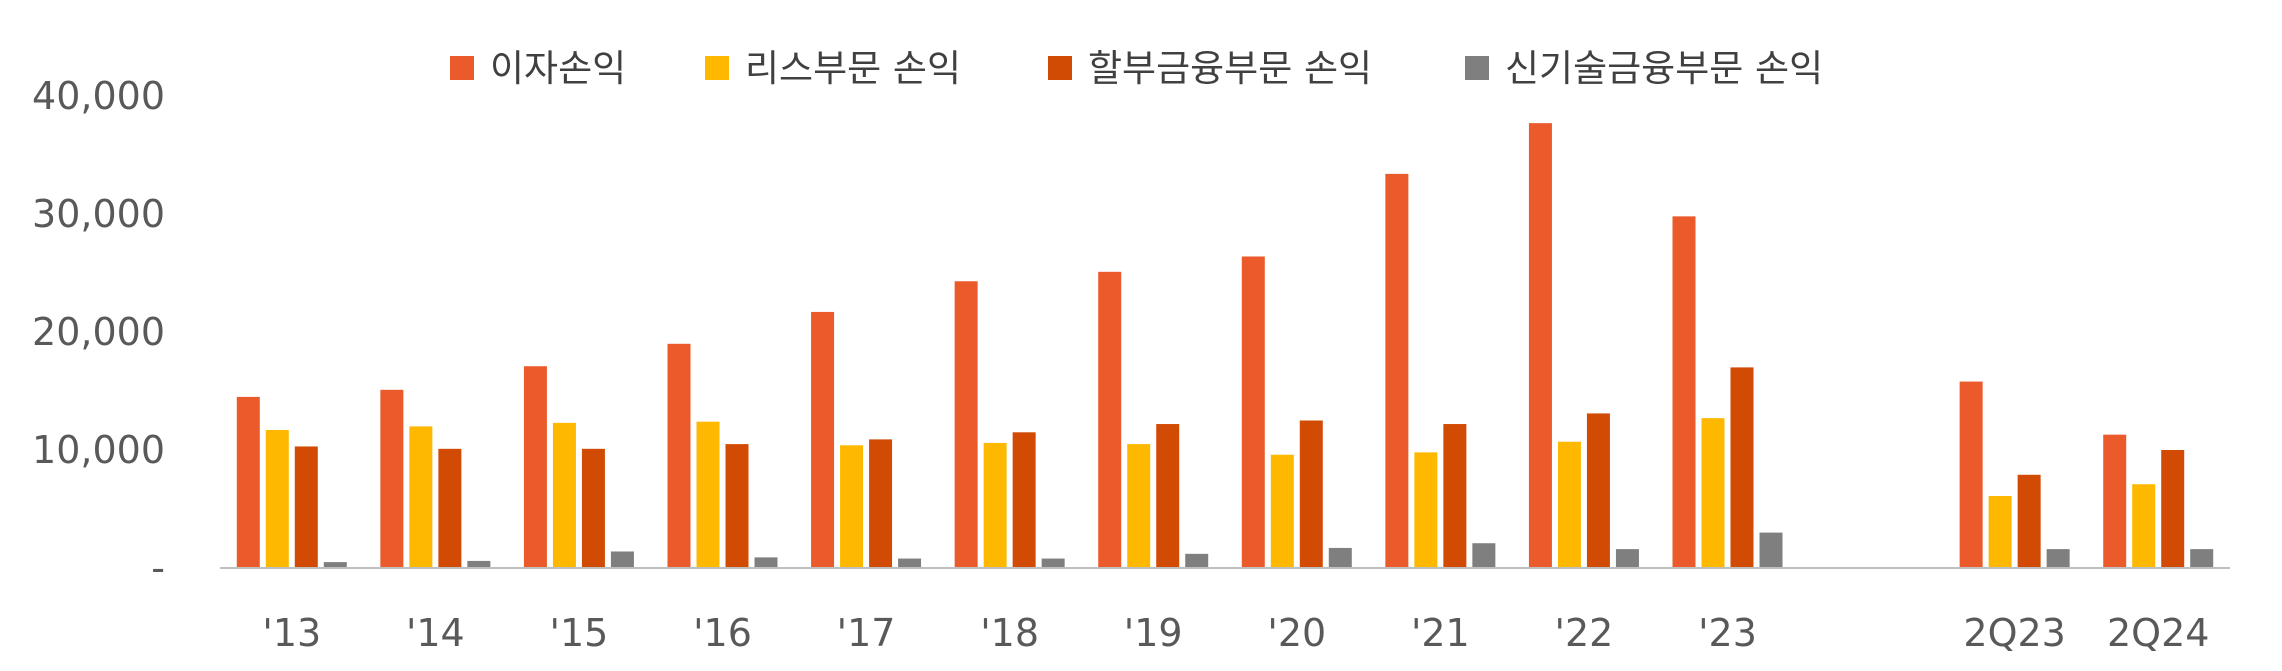  Describe the element at coordinates (2158, 633) in the screenshot. I see `x-tick-label: 2Q24` at that location.